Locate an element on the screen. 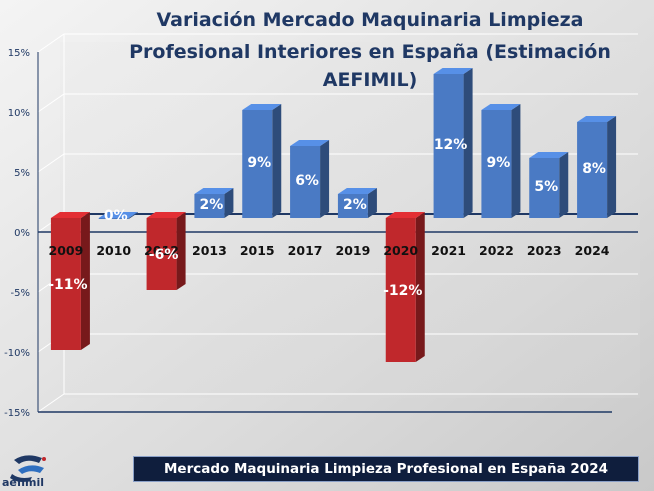 The image size is (654, 491). data-label: 0% is located at coordinates (116, 216).